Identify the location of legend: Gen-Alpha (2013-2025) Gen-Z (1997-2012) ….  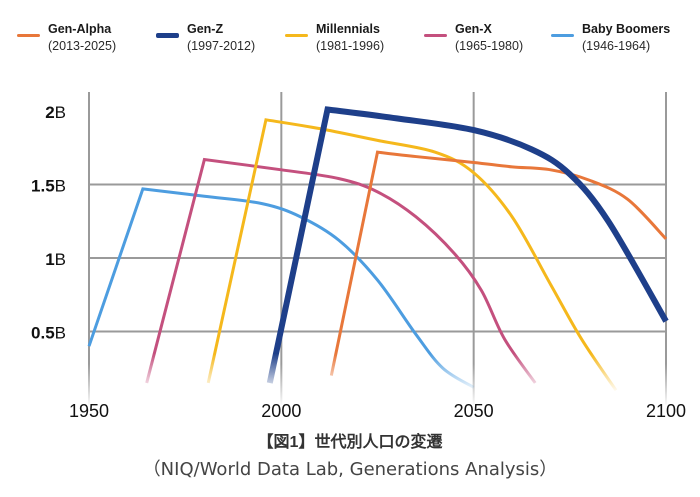
(350, 42).